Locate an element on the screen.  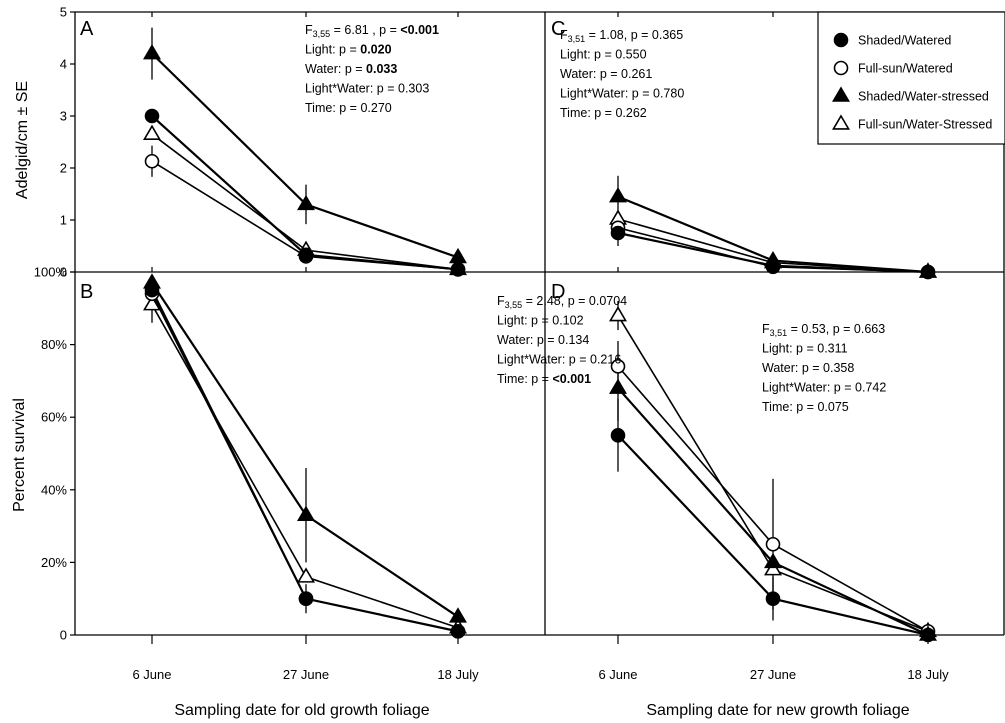
stat-segment: Water: p = 0.261 is located at coordinates (606, 74).